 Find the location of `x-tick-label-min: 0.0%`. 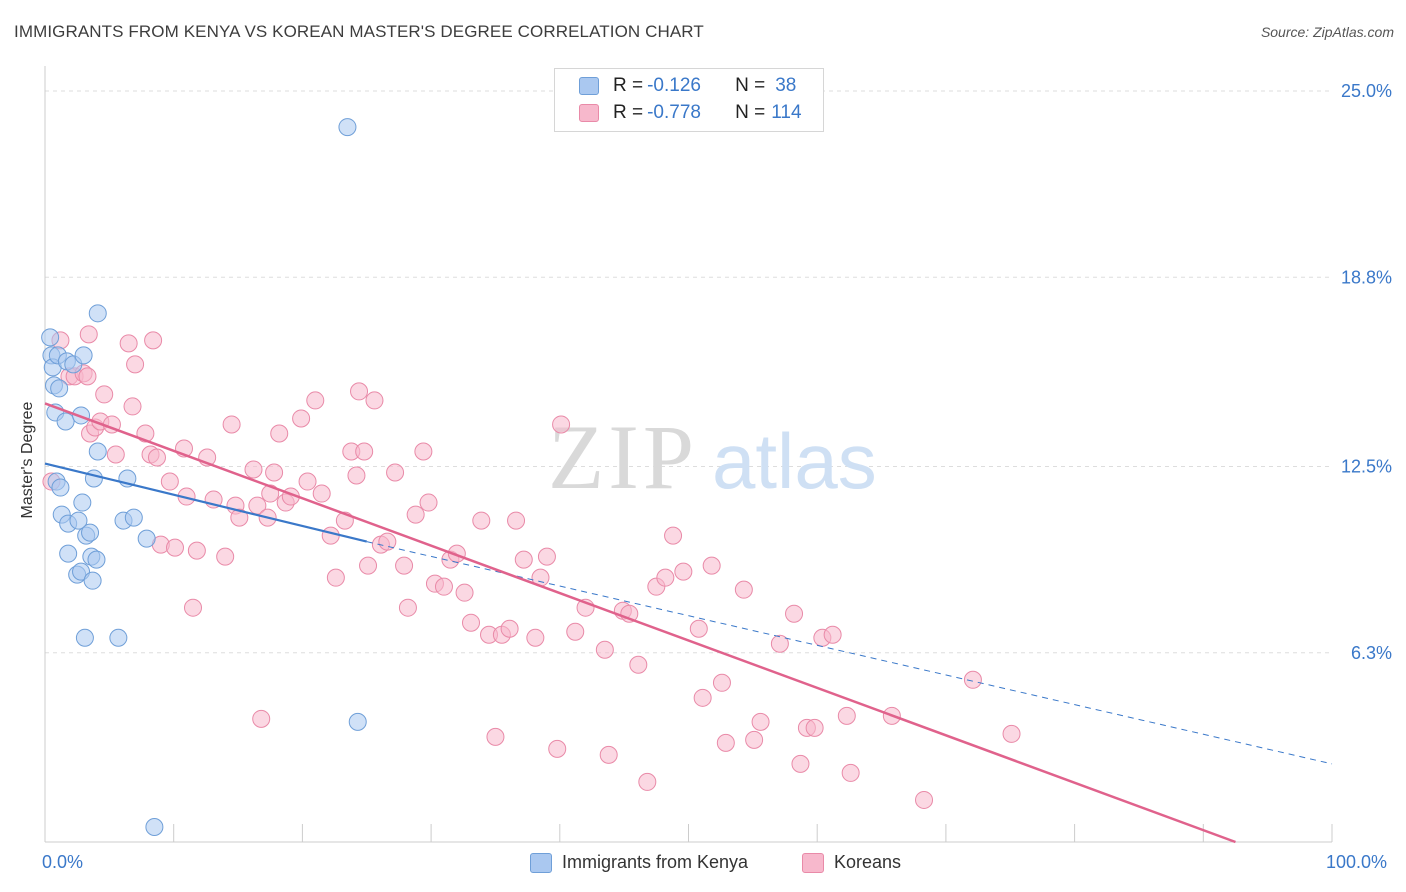

x-tick-label-min: 0.0% is located at coordinates (63, 862).